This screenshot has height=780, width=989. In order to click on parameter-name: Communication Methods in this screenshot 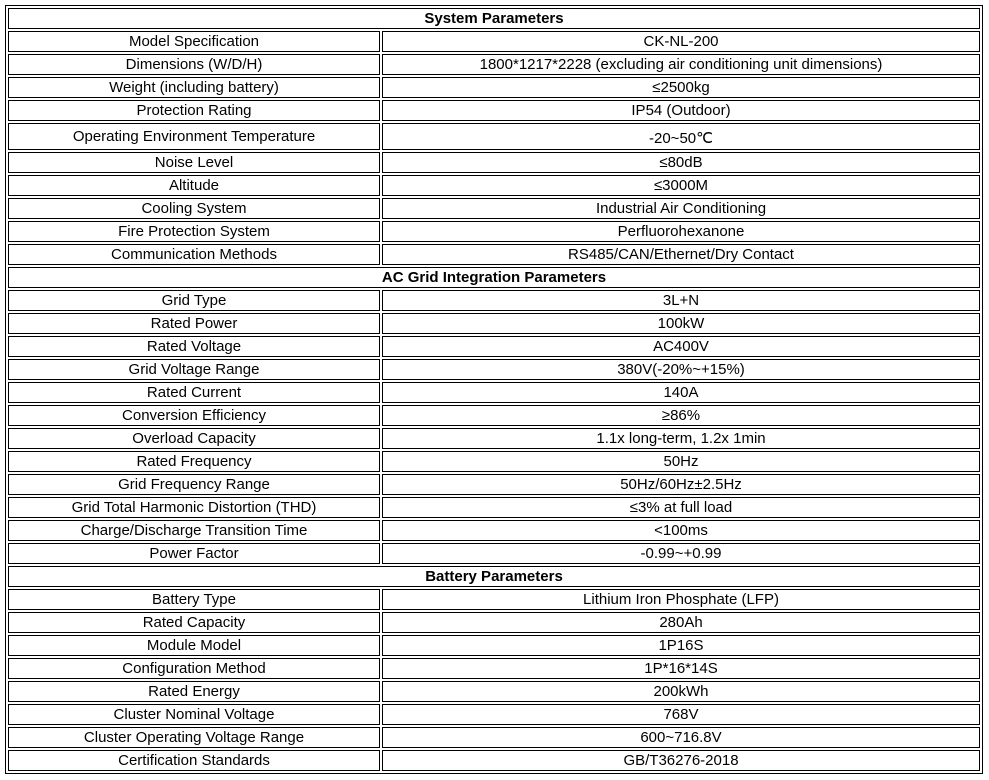, I will do `click(194, 254)`.